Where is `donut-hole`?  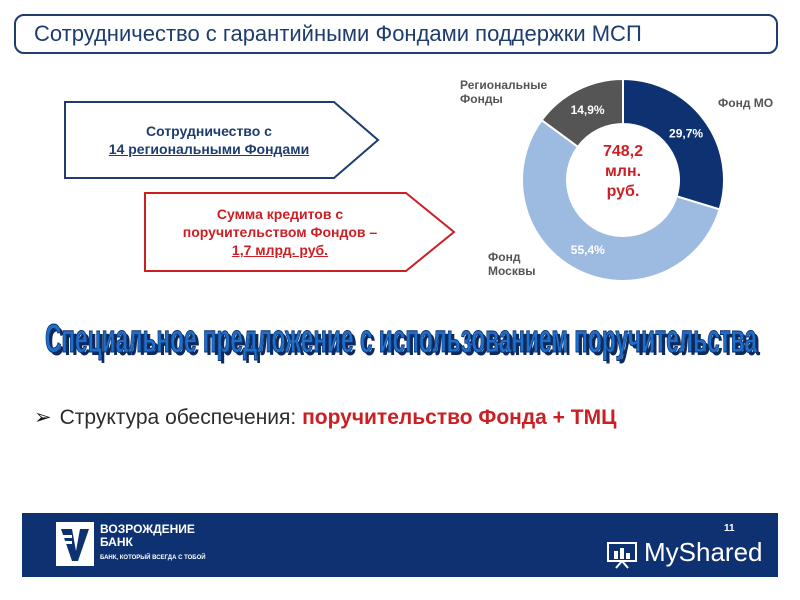 donut-hole is located at coordinates (623, 180).